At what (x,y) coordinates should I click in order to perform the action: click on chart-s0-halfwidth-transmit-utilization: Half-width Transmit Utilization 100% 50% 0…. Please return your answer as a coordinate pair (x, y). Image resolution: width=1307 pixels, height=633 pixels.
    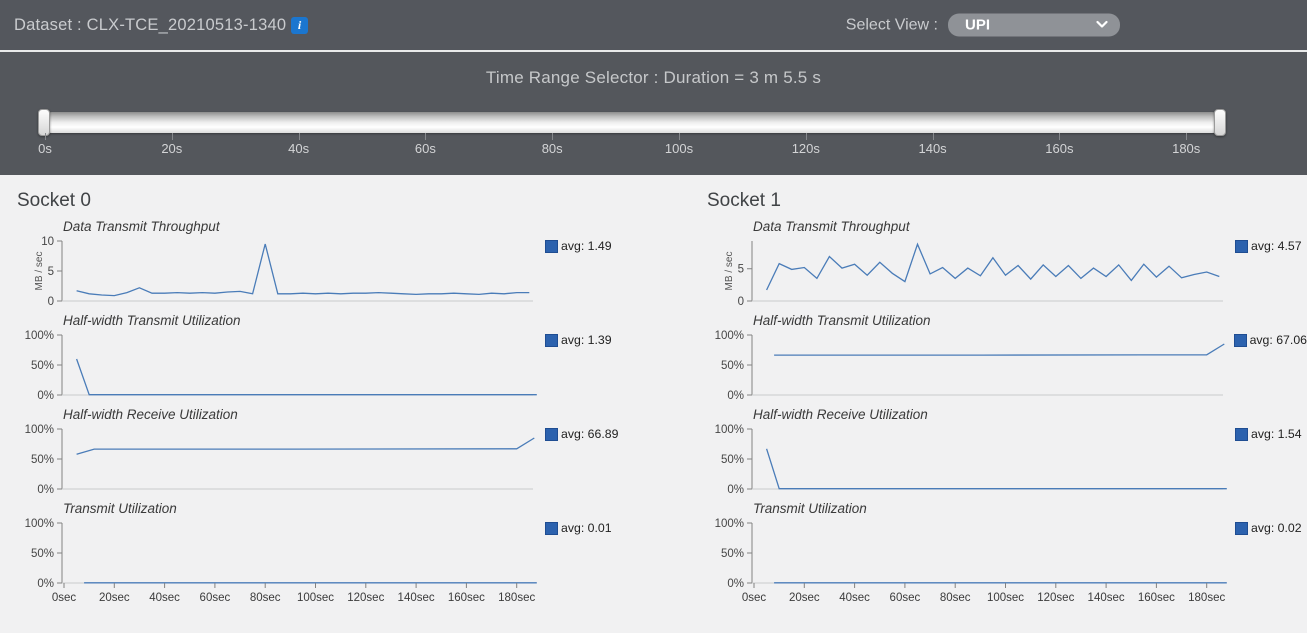
    Looking at the image, I should click on (330, 356).